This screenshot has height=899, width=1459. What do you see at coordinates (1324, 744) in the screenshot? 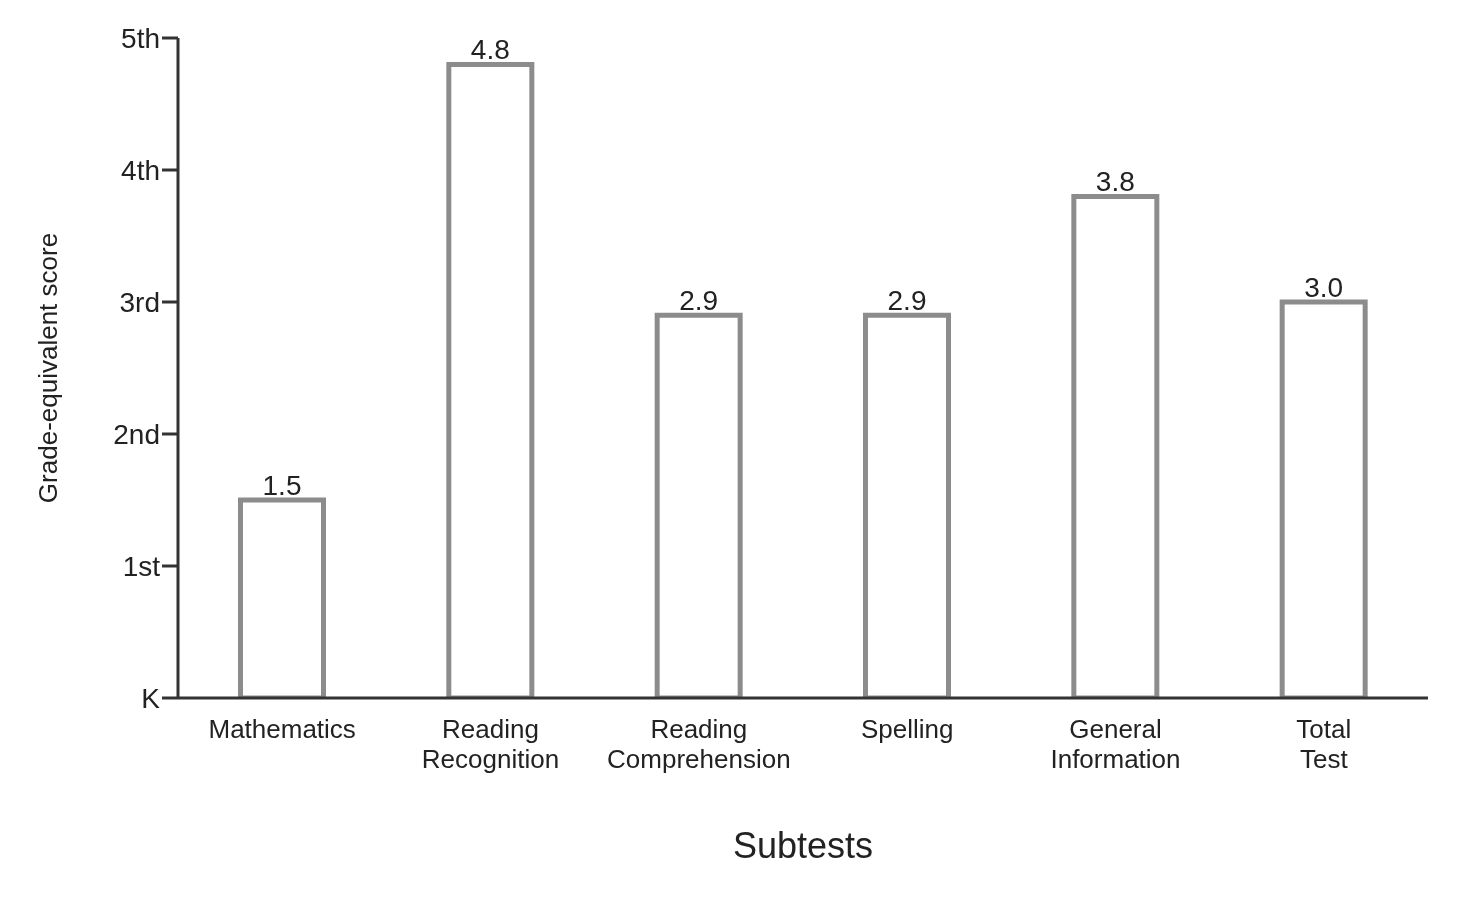
I see `x-tick-label: Total Test` at bounding box center [1324, 744].